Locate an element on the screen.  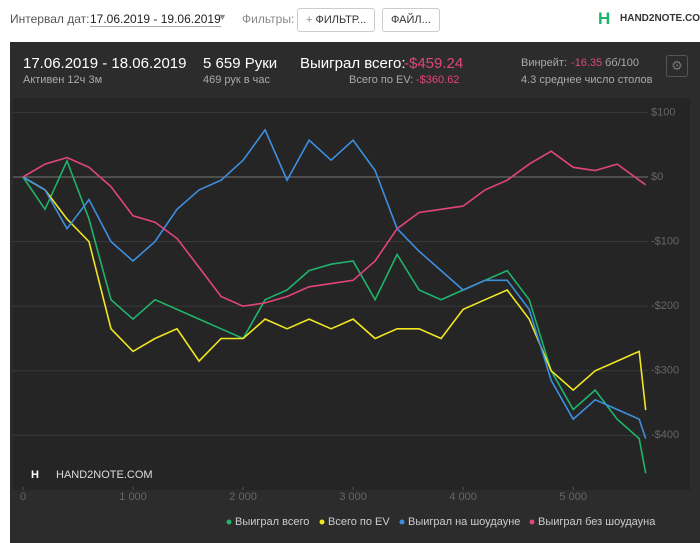
y-tick-label: -$200 is located at coordinates (665, 306).